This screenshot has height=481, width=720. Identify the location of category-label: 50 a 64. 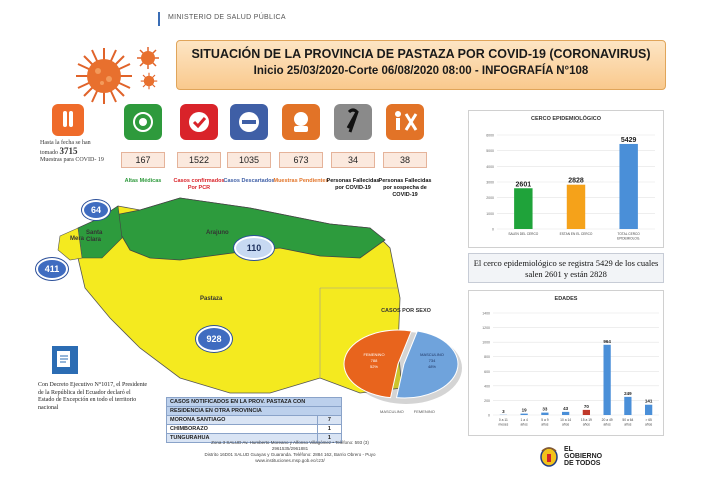
(627, 420).